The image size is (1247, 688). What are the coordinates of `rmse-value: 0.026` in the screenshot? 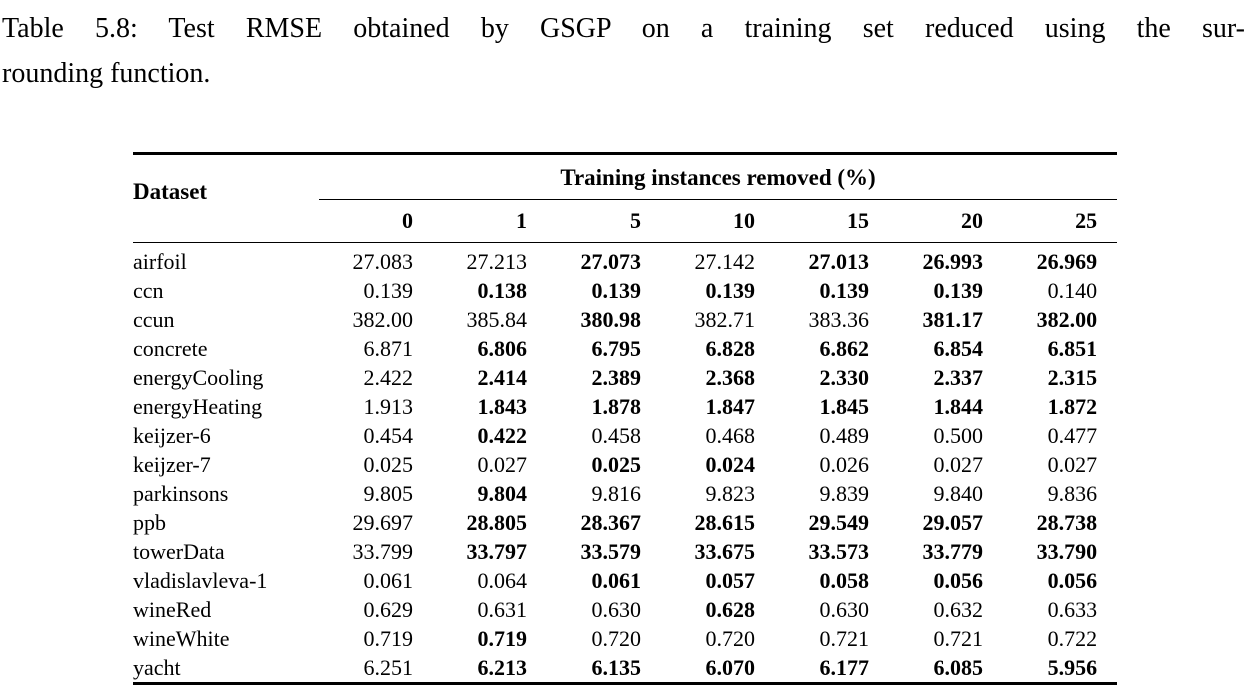 It's located at (844, 464).